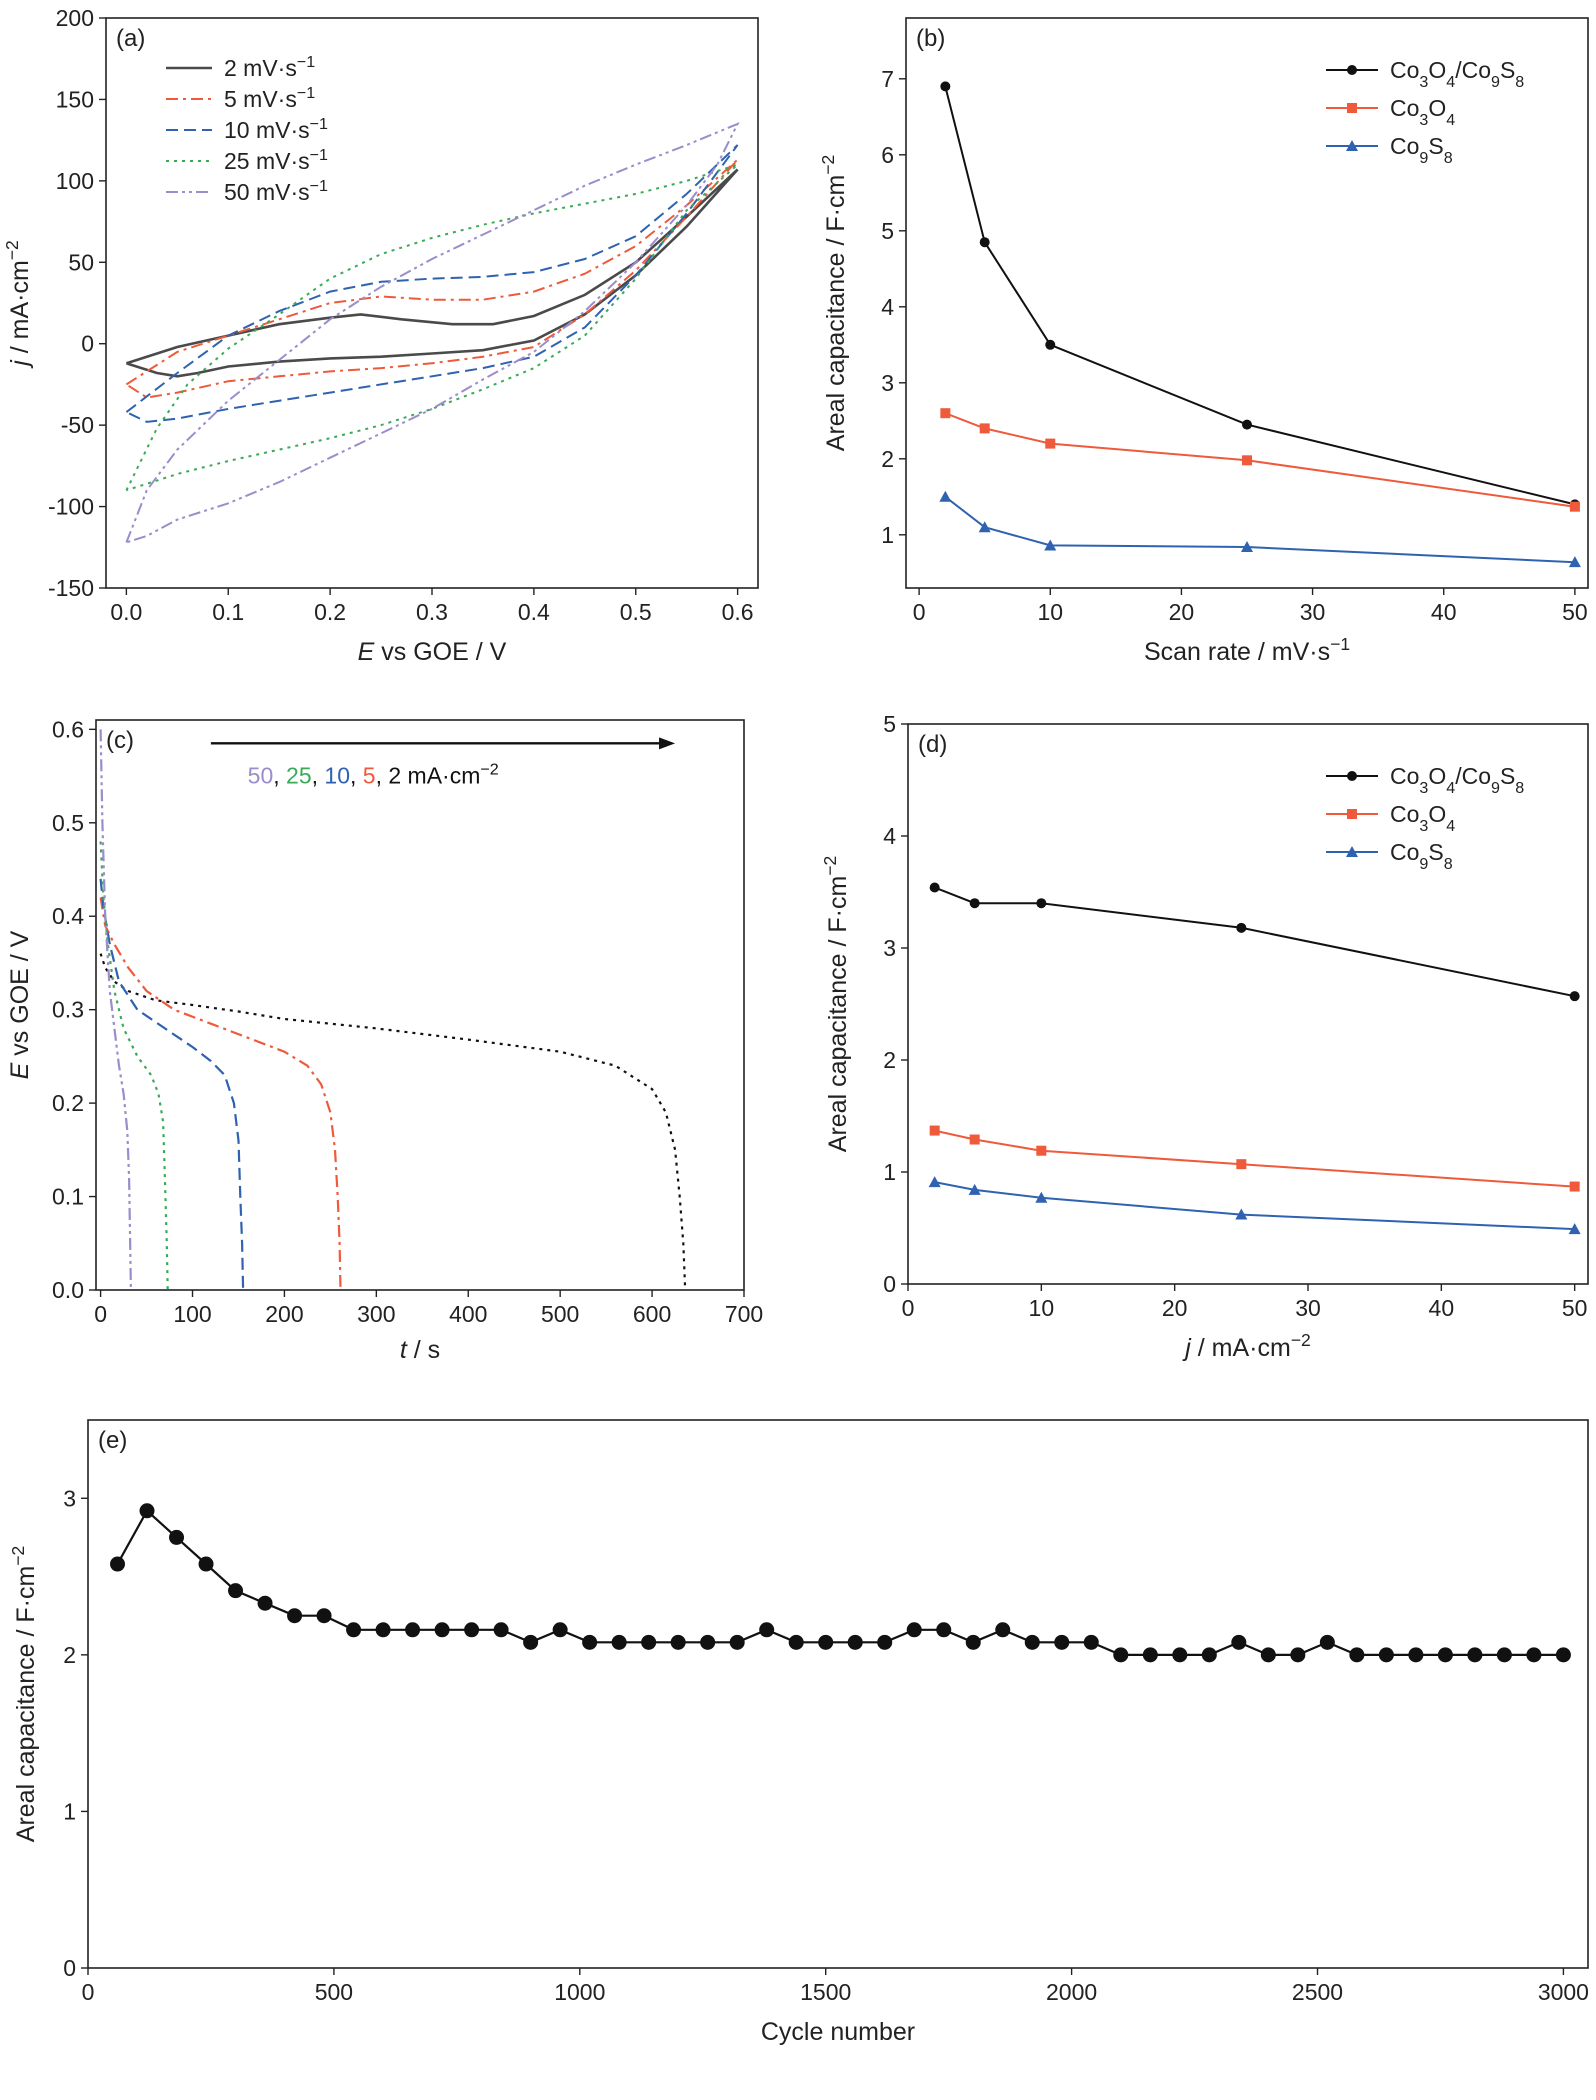 This screenshot has width=1596, height=2100. I want to click on x-tick-label: 3000, so click(1563, 1992).